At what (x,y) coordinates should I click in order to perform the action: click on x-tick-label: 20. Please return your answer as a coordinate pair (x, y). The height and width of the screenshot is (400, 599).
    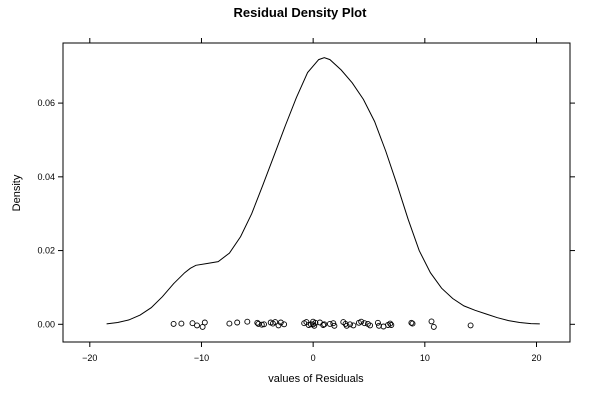
    Looking at the image, I should click on (536, 358).